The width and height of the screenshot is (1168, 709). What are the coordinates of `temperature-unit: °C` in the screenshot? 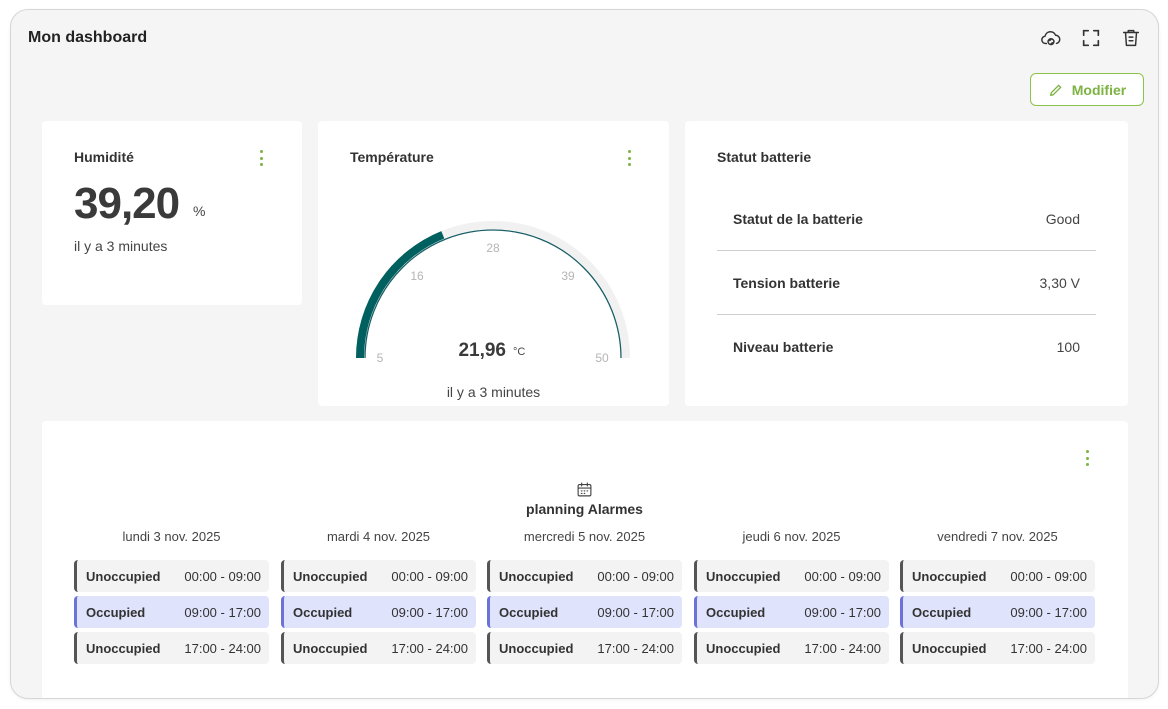 It's located at (519, 352).